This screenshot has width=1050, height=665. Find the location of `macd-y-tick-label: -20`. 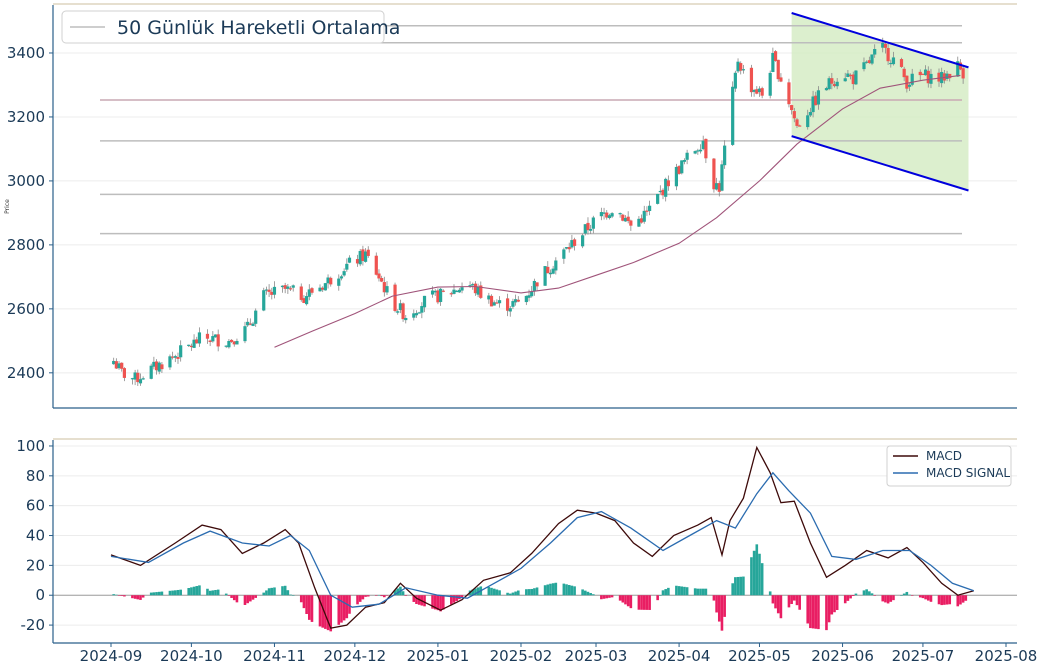

macd-y-tick-label: -20 is located at coordinates (33, 625).